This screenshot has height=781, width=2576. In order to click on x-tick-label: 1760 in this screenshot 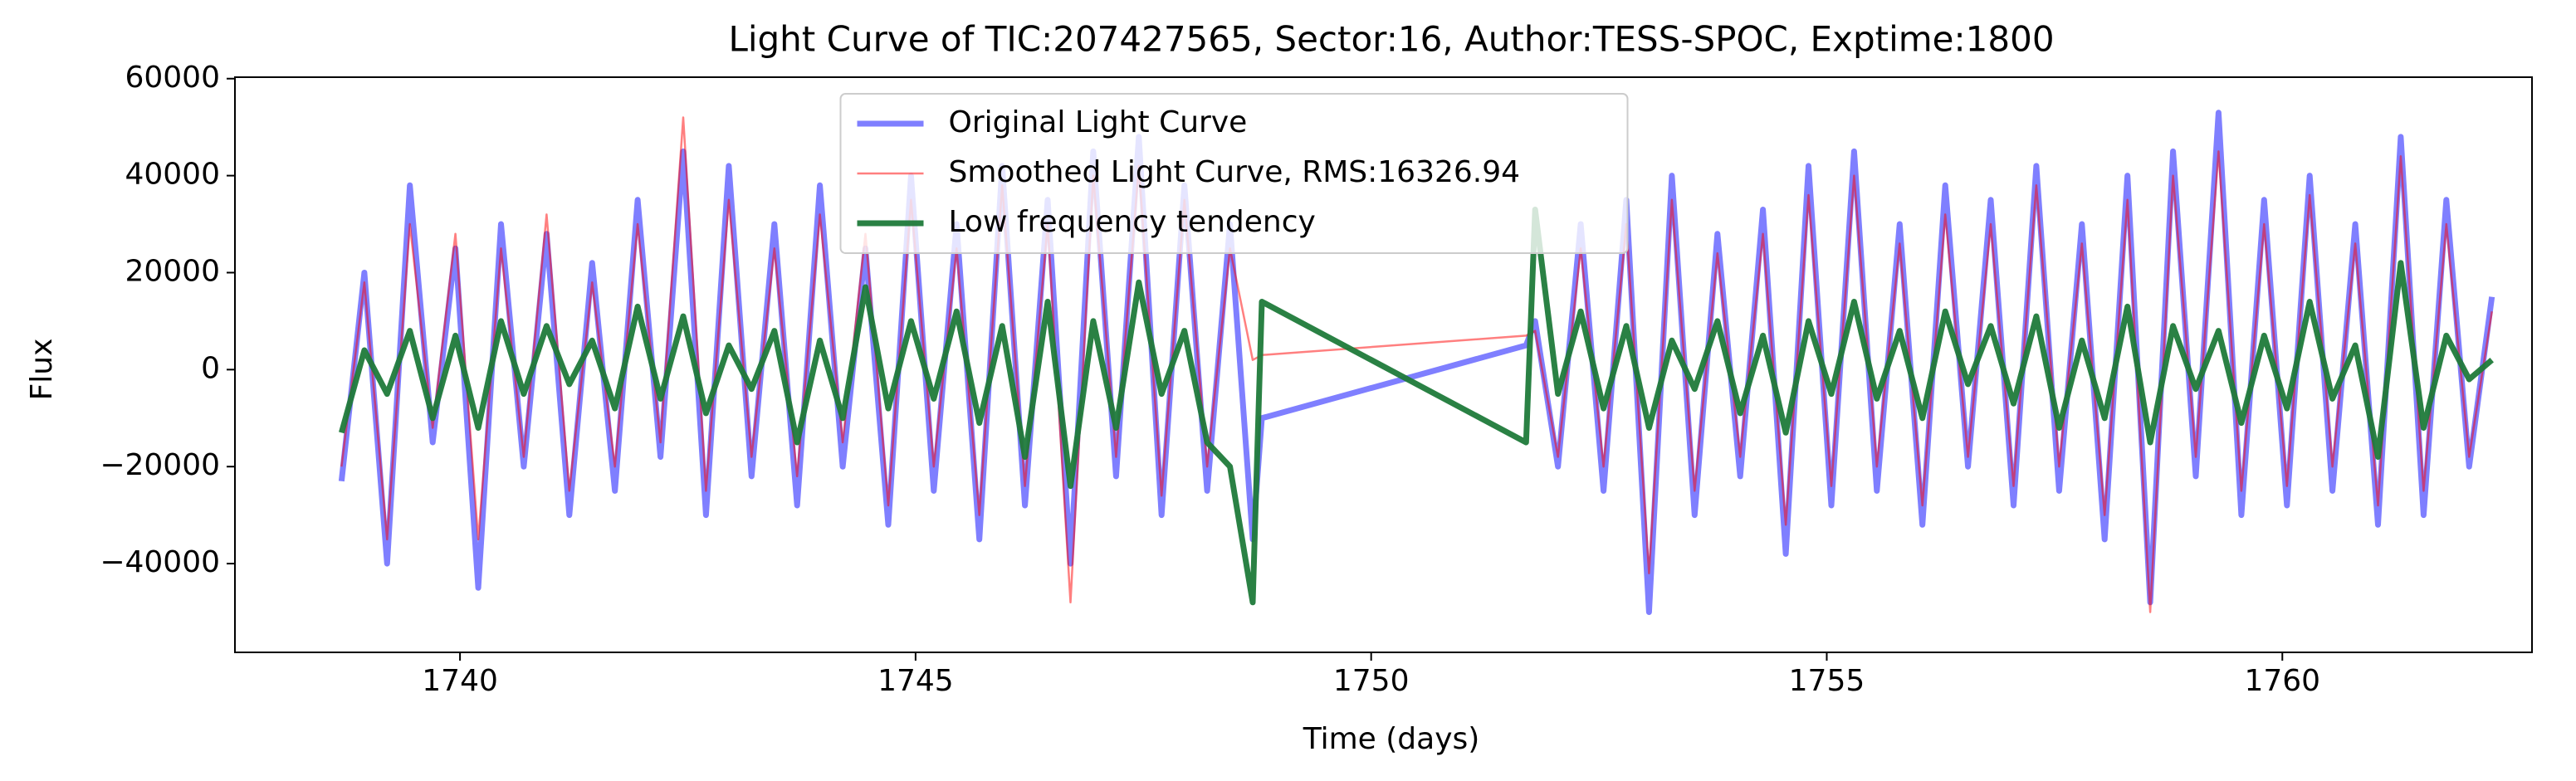, I will do `click(2282, 681)`.